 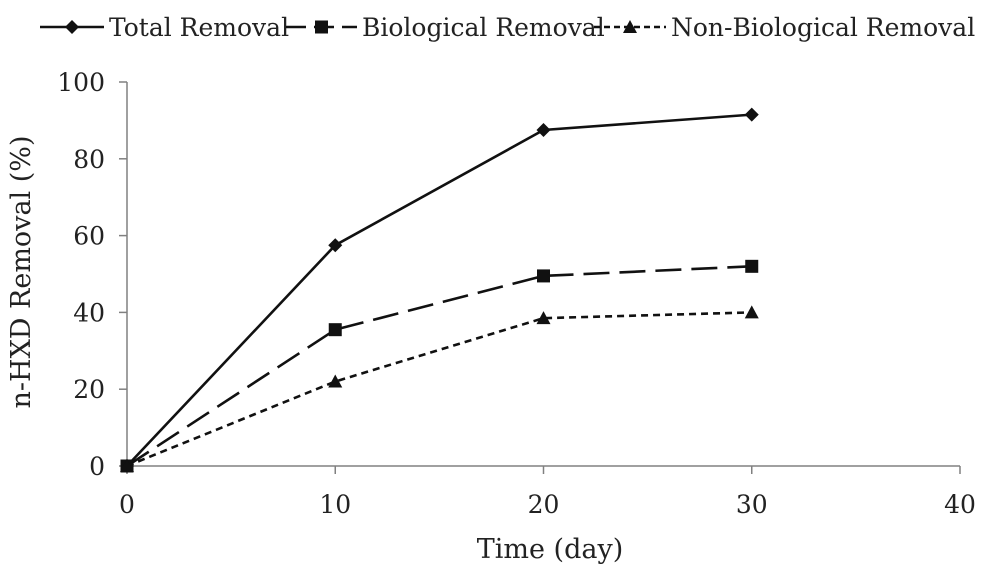 I want to click on x-axis-title: Time (day), so click(x=550, y=549).